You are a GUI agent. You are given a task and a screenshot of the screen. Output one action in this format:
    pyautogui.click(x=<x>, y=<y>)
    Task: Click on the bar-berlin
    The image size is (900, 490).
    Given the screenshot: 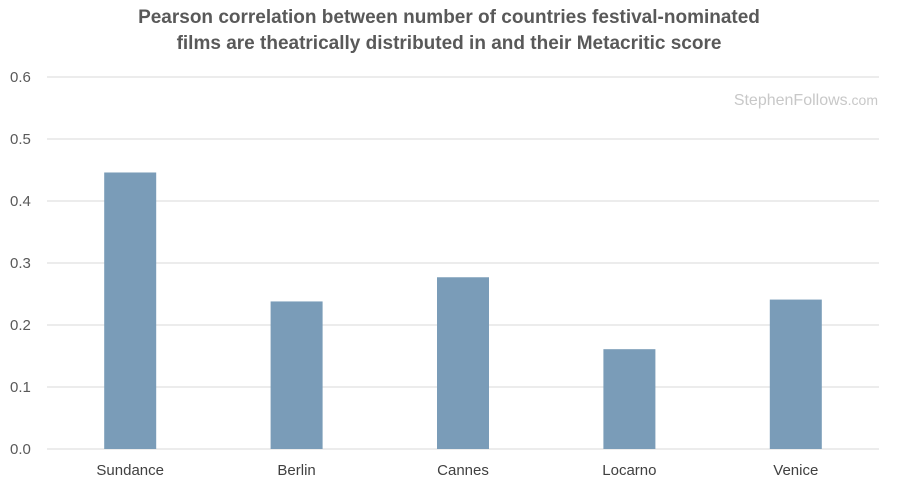 What is the action you would take?
    pyautogui.click(x=296, y=375)
    